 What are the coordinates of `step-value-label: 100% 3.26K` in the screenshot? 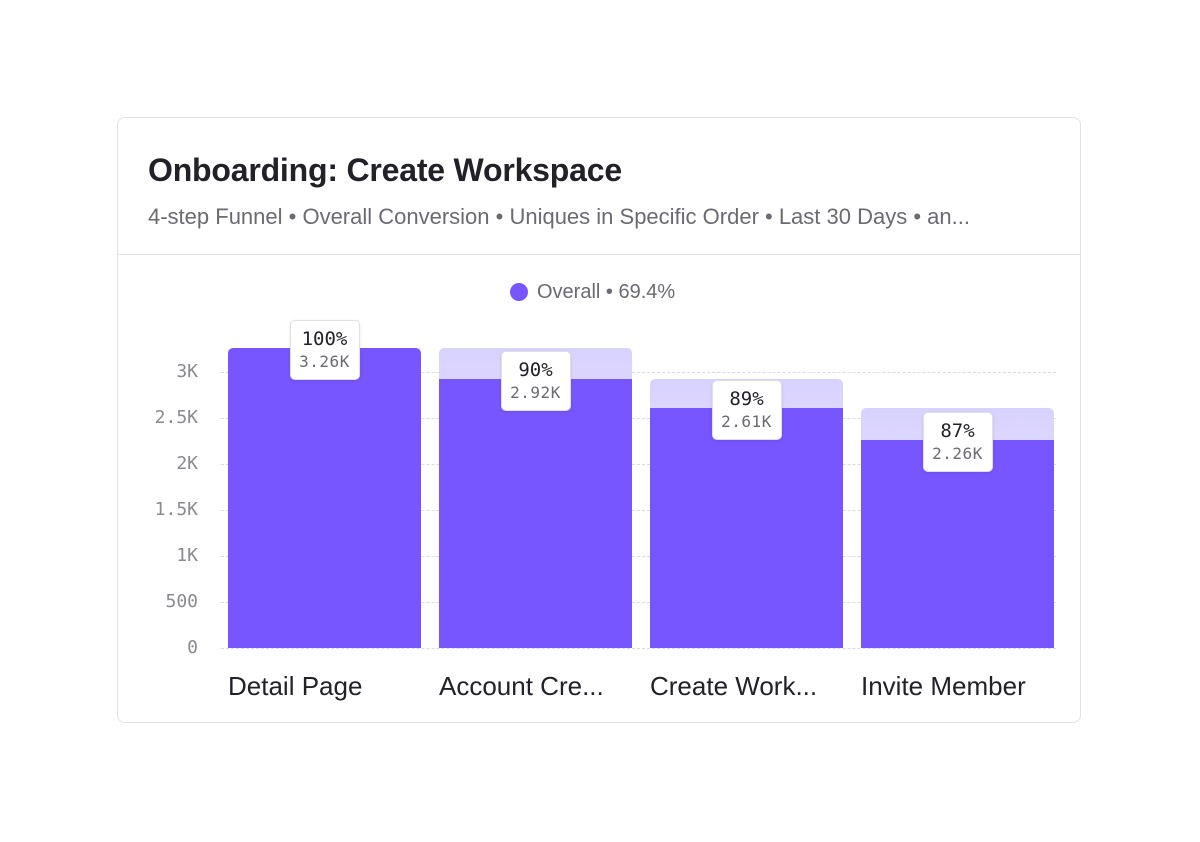 It's located at (324, 350).